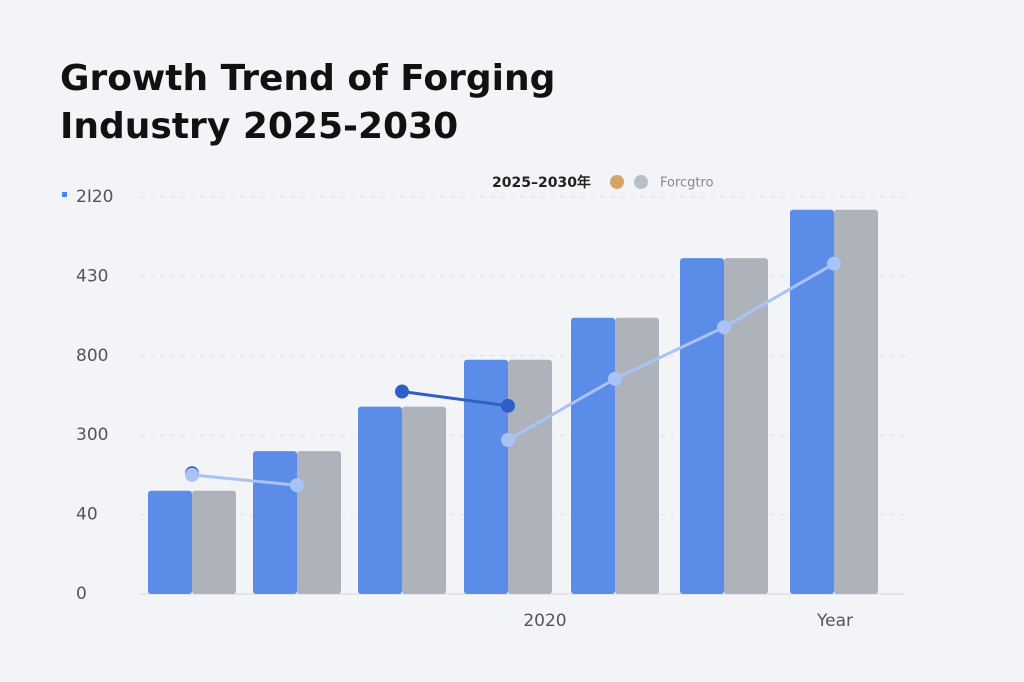 The height and width of the screenshot is (682, 1024). I want to click on y-tick-label: 800, so click(92, 356).